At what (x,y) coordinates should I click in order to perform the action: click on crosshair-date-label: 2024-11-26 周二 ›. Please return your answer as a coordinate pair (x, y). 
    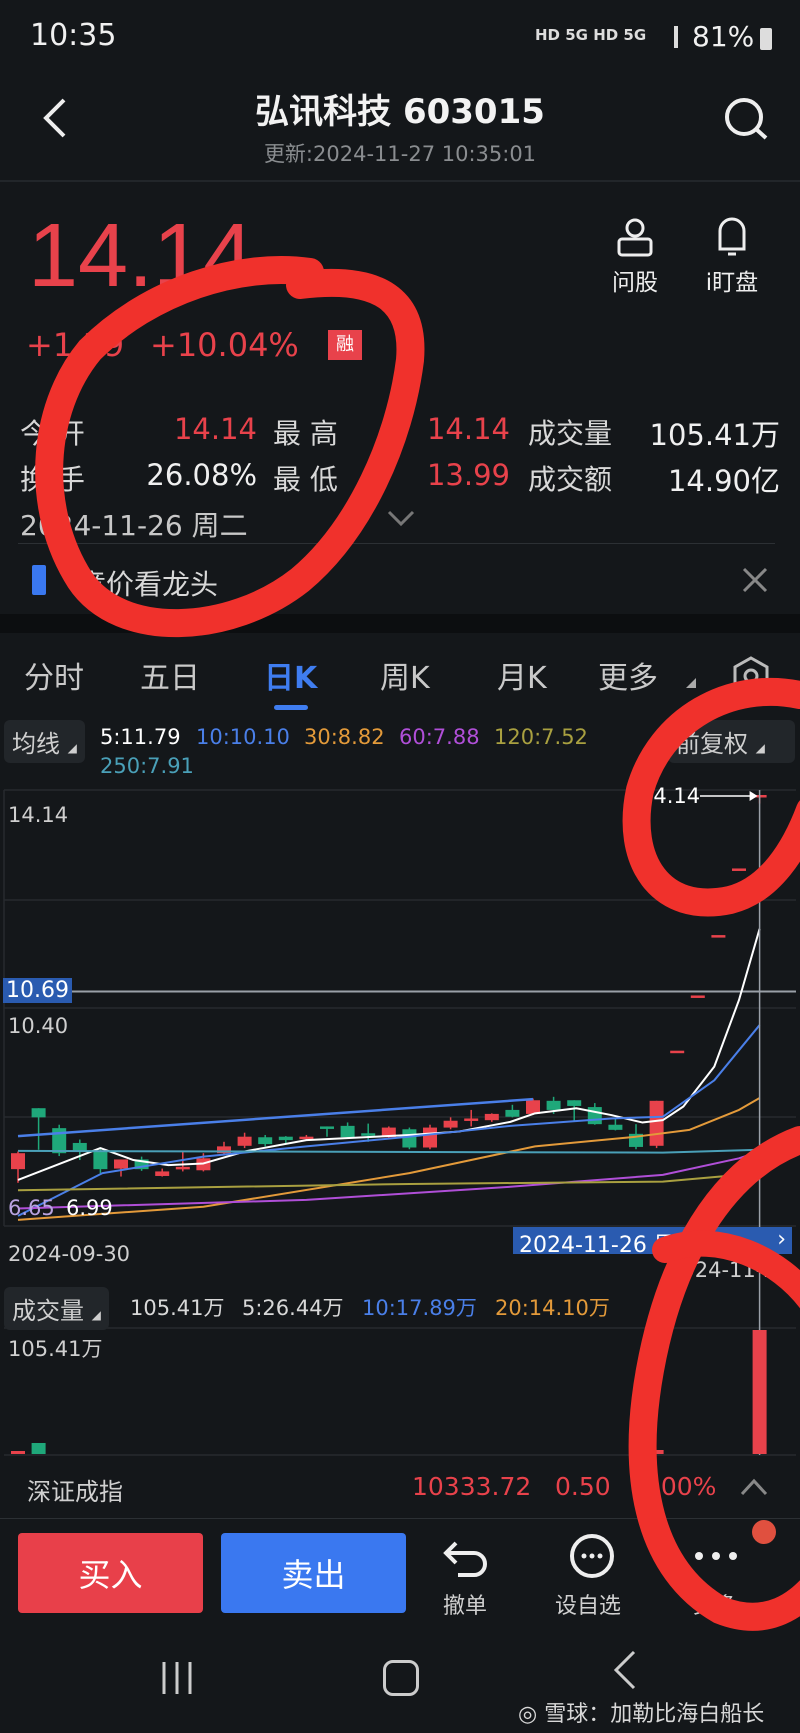
    Looking at the image, I should click on (652, 1242).